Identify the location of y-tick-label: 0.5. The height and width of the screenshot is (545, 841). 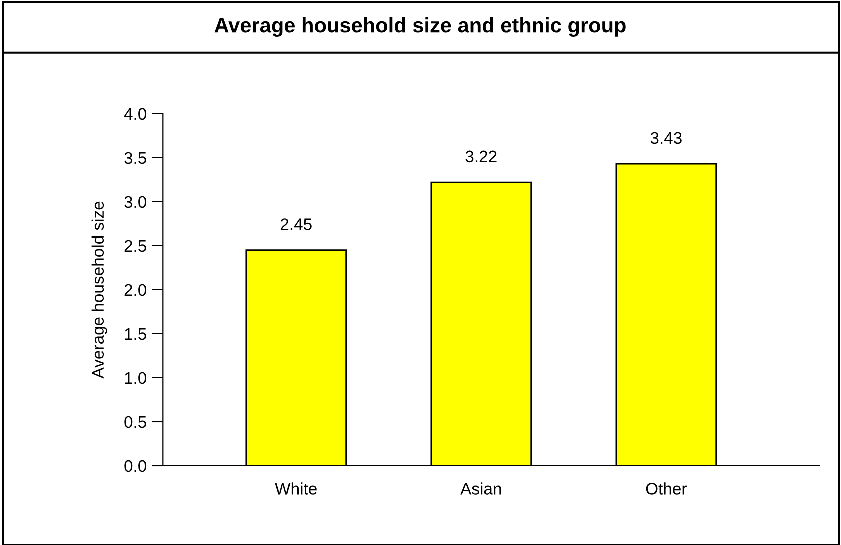
(135, 422).